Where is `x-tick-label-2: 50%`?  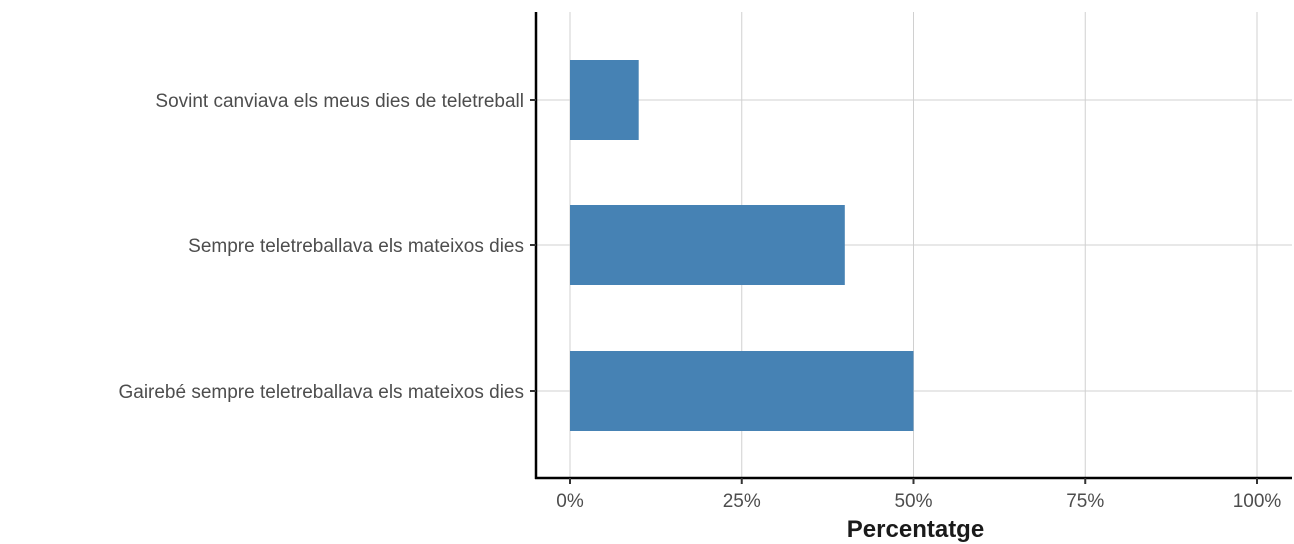 x-tick-label-2: 50% is located at coordinates (913, 501).